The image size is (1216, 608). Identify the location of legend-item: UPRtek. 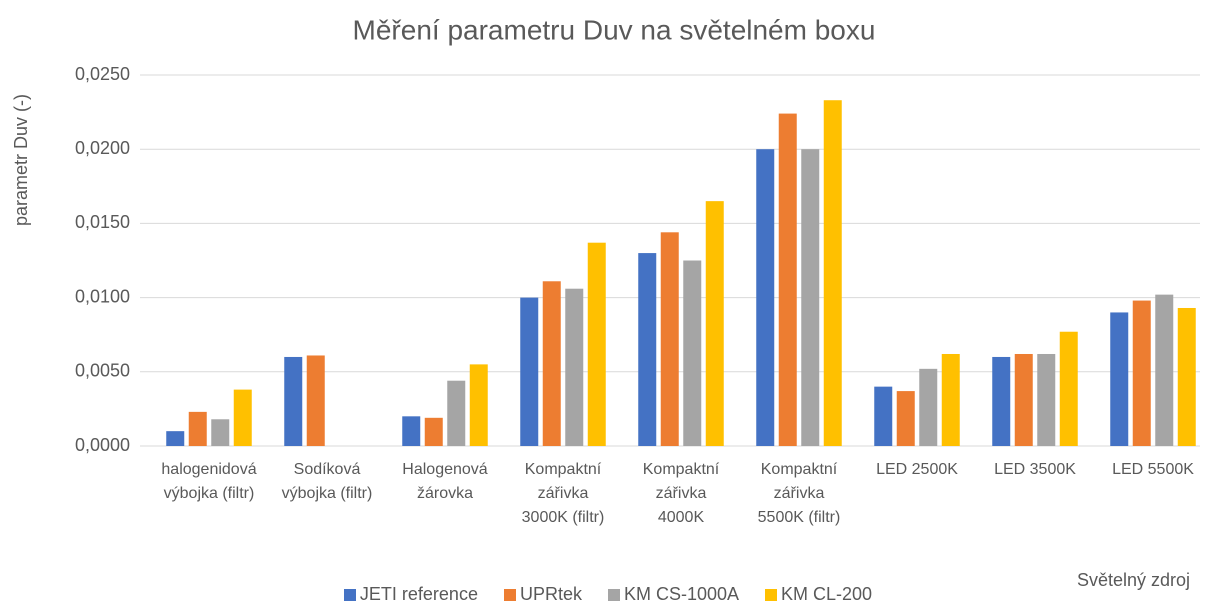
(542, 594).